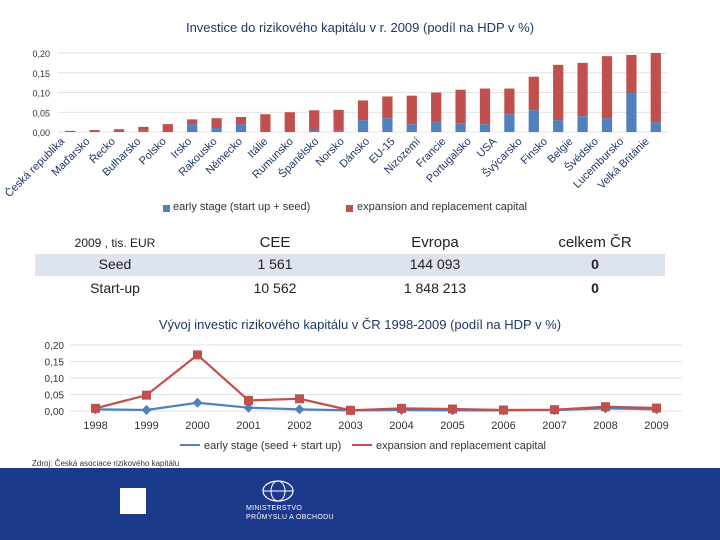 The width and height of the screenshot is (720, 540). I want to click on x-tick-label: 2003, so click(350, 426).